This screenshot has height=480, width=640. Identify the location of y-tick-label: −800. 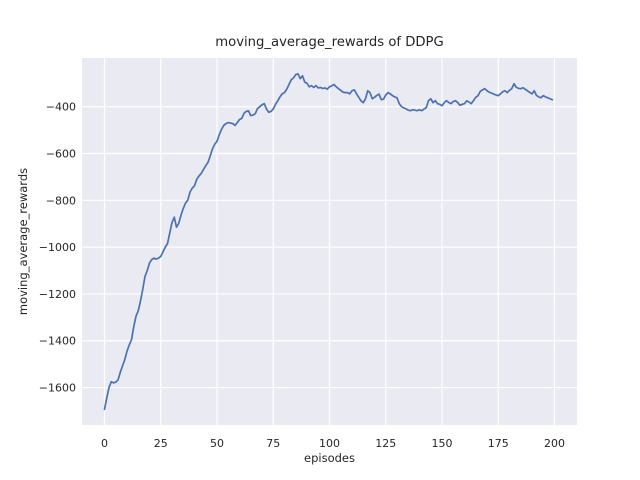
(61, 200).